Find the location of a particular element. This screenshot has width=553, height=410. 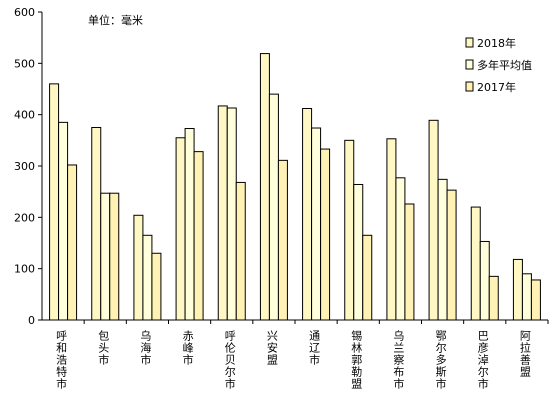

x-tick-label: 鄂尔多斯市 is located at coordinates (440, 360).